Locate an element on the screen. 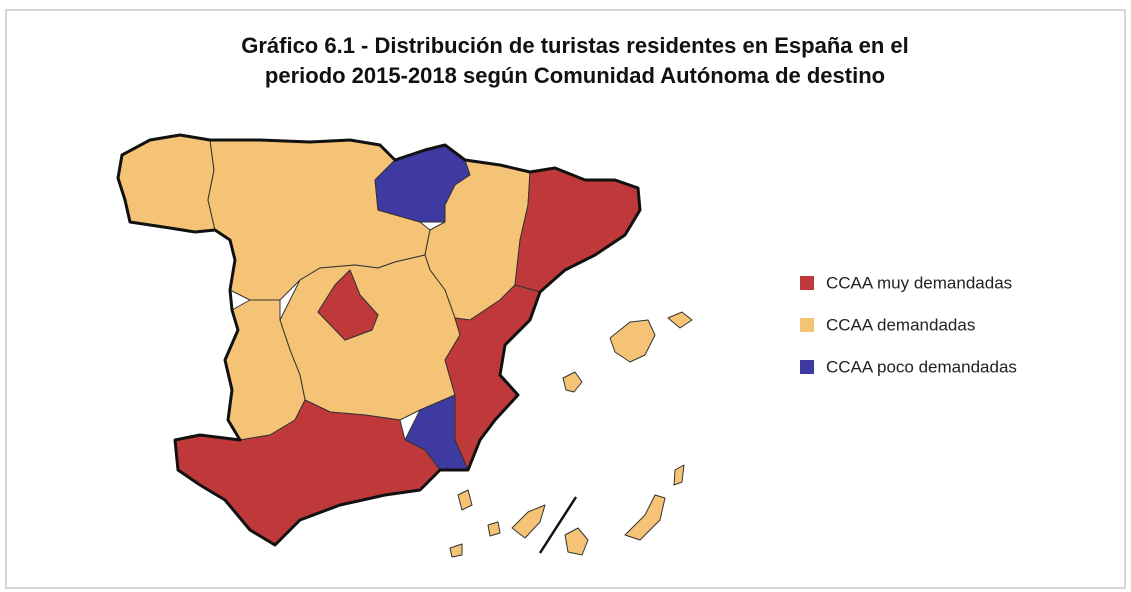 The width and height of the screenshot is (1131, 592). canary-separator is located at coordinates (558, 525).